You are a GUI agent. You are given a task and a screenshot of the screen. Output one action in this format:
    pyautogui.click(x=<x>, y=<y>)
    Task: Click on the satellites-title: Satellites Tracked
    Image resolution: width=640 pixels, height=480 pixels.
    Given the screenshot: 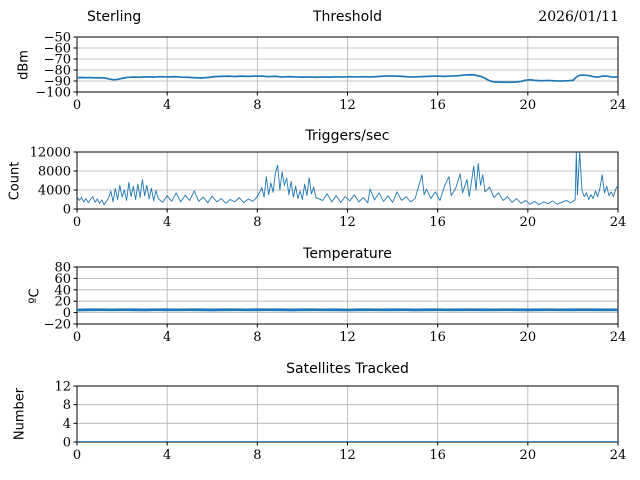 What is the action you would take?
    pyautogui.click(x=347, y=369)
    